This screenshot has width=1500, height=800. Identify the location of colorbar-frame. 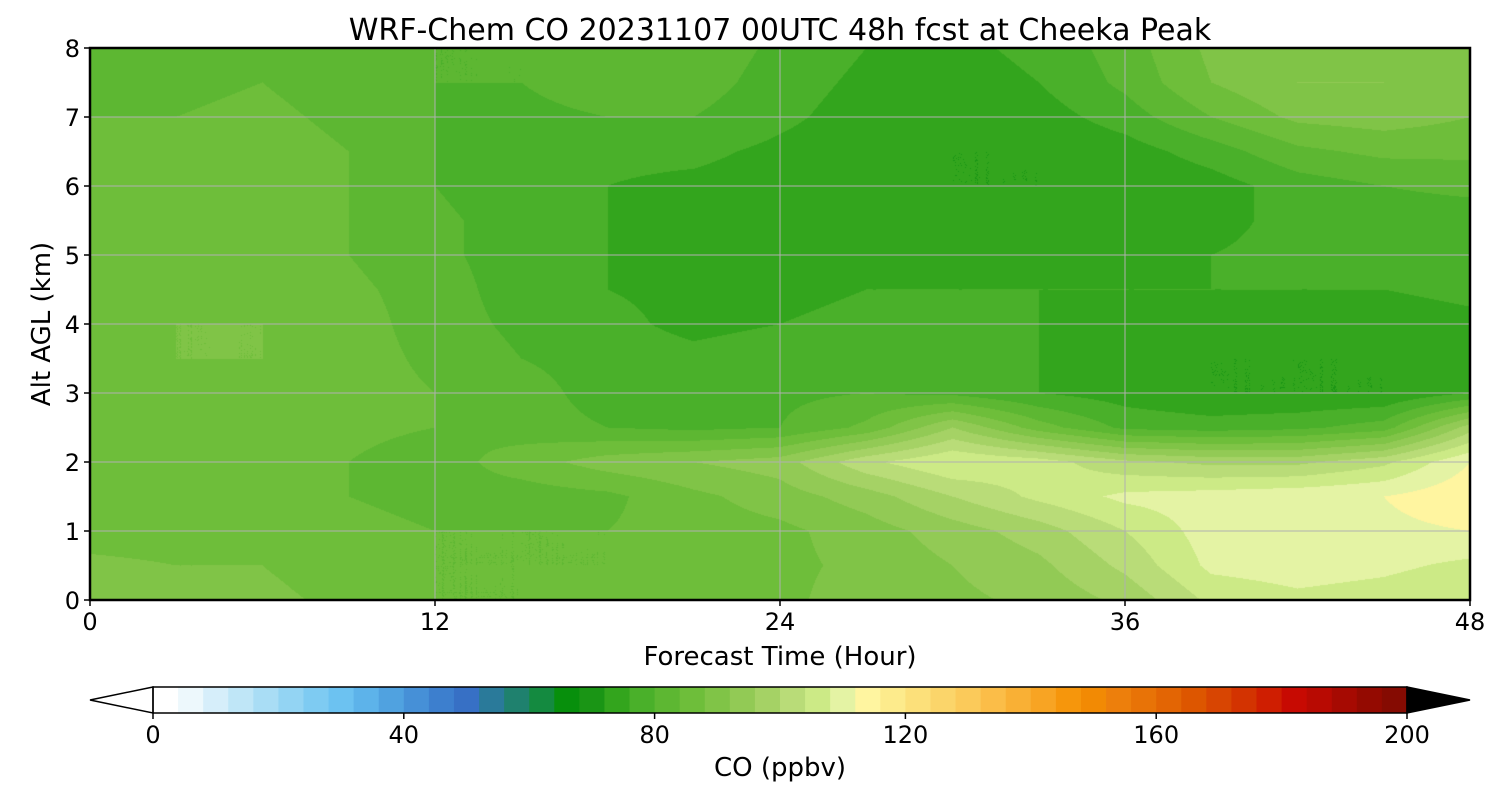
(780, 700).